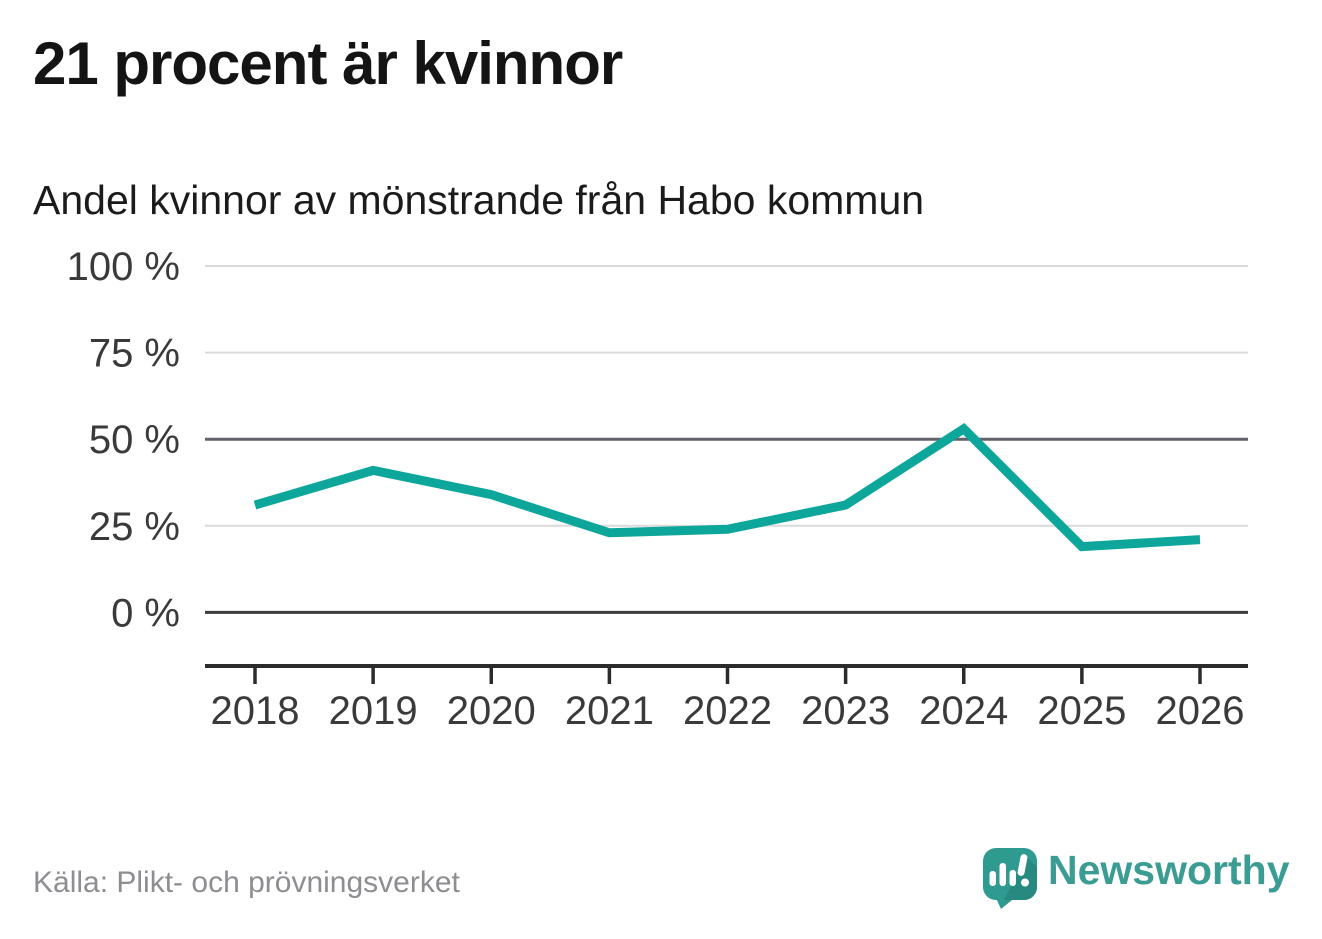 The height and width of the screenshot is (939, 1322). I want to click on newsworthy-logo-icon, so click(1010, 878).